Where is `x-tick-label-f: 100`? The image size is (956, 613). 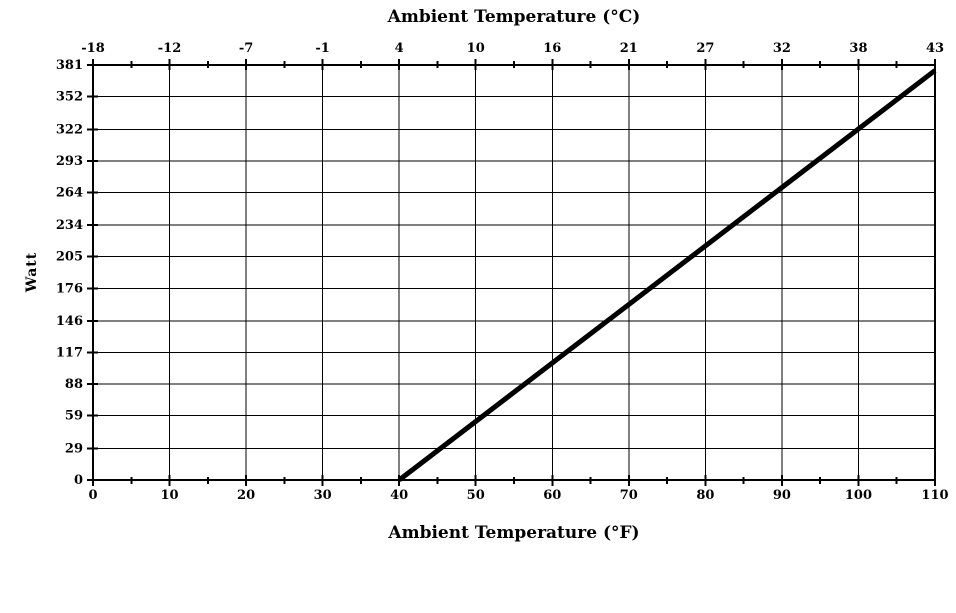 x-tick-label-f: 100 is located at coordinates (858, 495).